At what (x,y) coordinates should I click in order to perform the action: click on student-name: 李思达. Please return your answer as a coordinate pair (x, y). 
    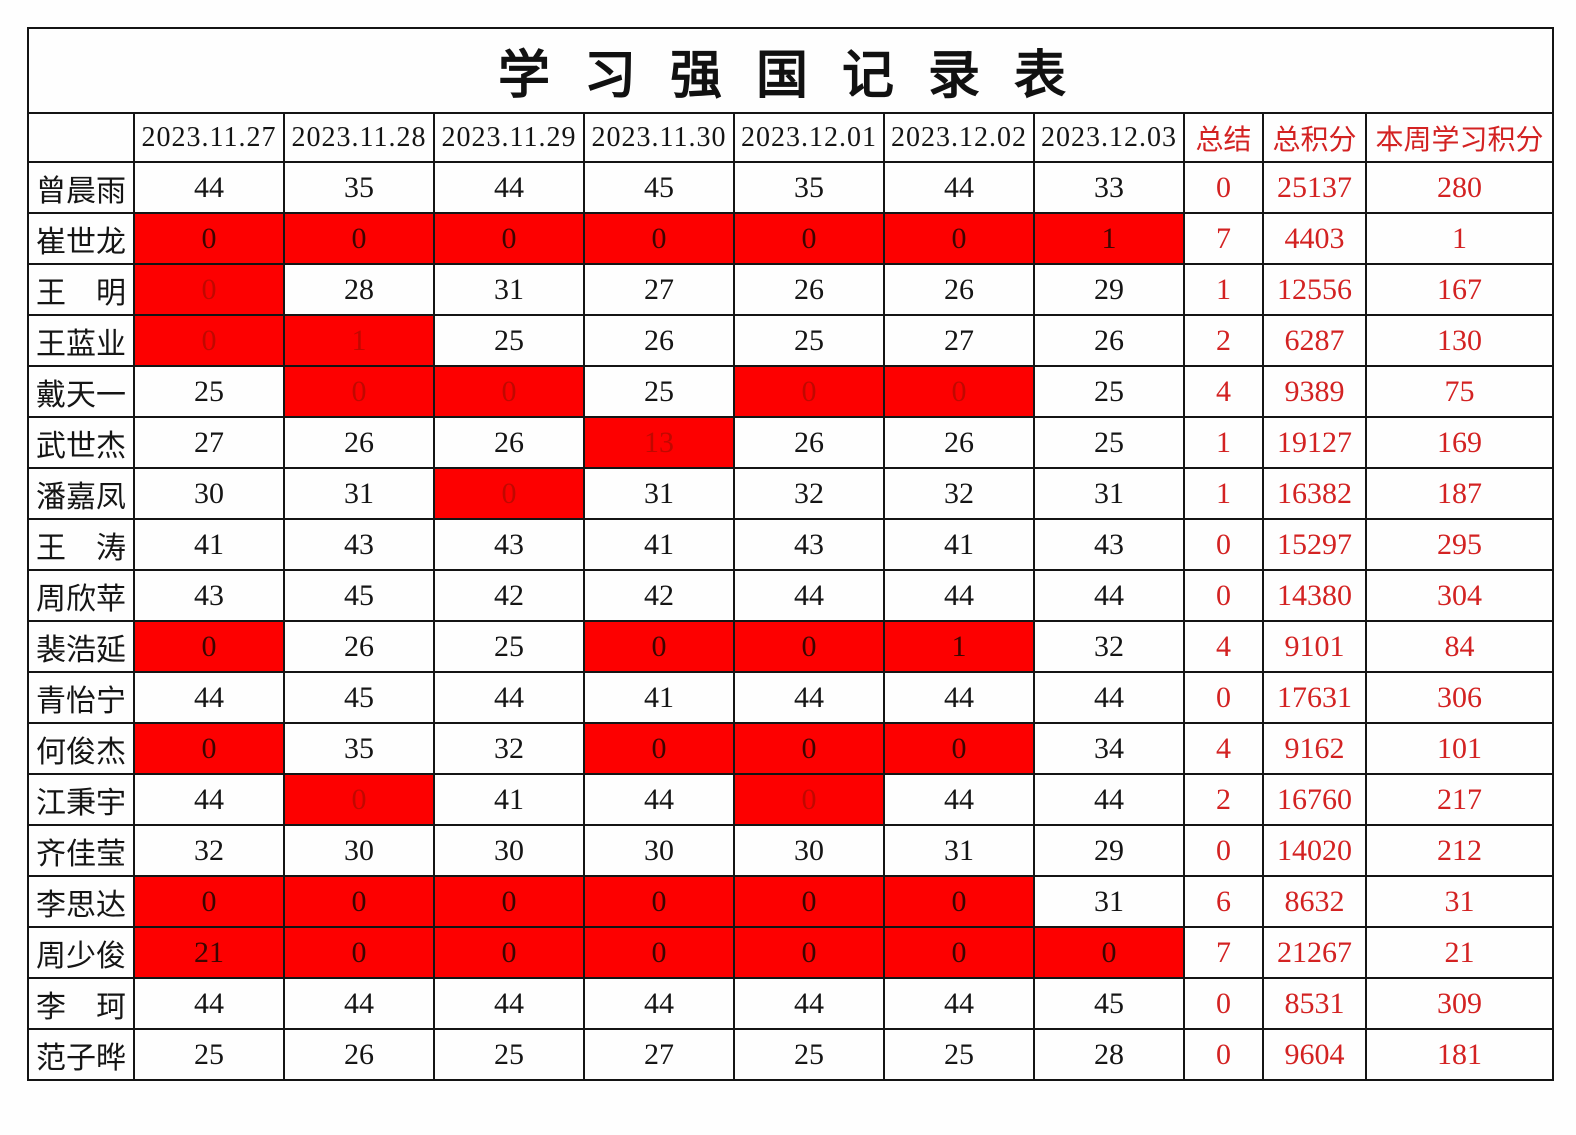
    Looking at the image, I should click on (81, 901).